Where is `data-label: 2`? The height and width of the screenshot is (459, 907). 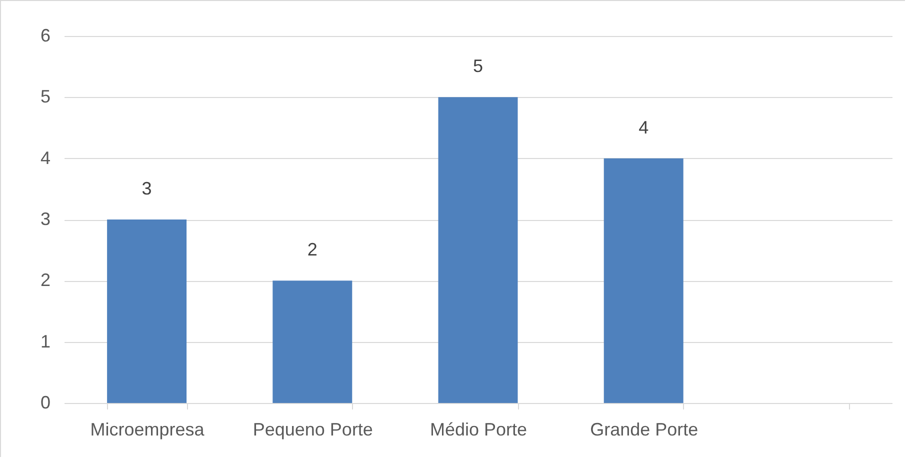 data-label: 2 is located at coordinates (312, 250).